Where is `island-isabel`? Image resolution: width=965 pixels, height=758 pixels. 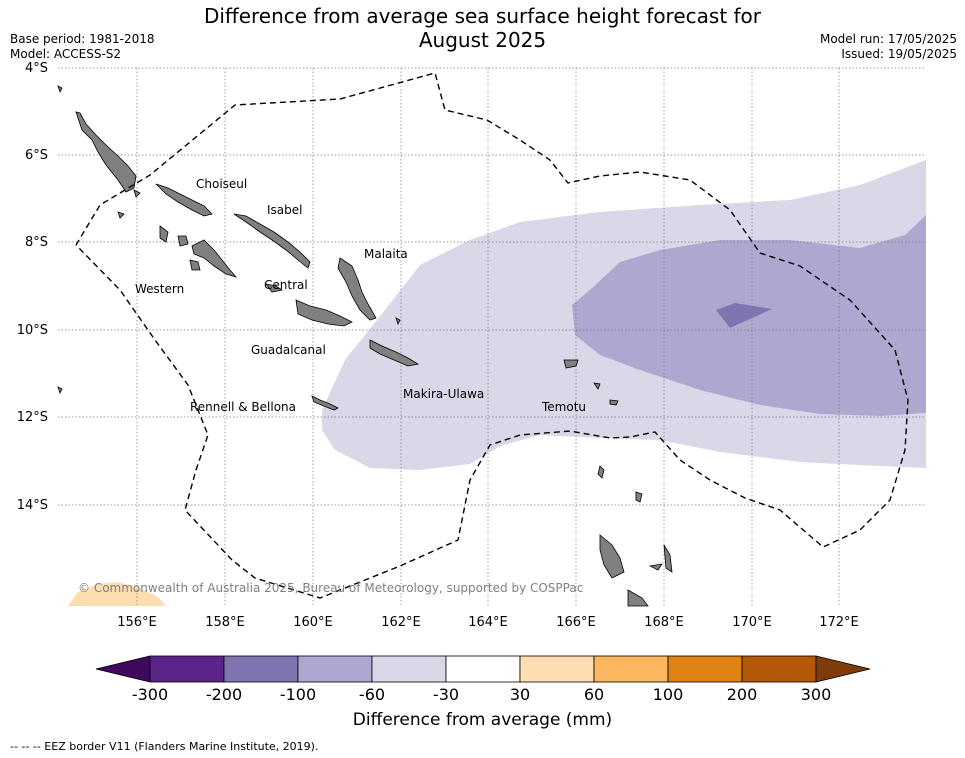
island-isabel is located at coordinates (272, 241).